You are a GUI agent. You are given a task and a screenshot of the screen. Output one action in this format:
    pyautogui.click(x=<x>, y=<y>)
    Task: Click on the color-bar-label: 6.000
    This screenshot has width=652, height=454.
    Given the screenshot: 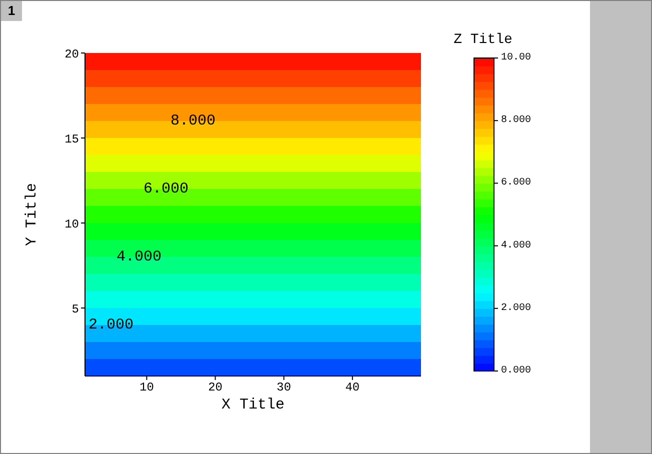 What is the action you would take?
    pyautogui.click(x=516, y=183)
    